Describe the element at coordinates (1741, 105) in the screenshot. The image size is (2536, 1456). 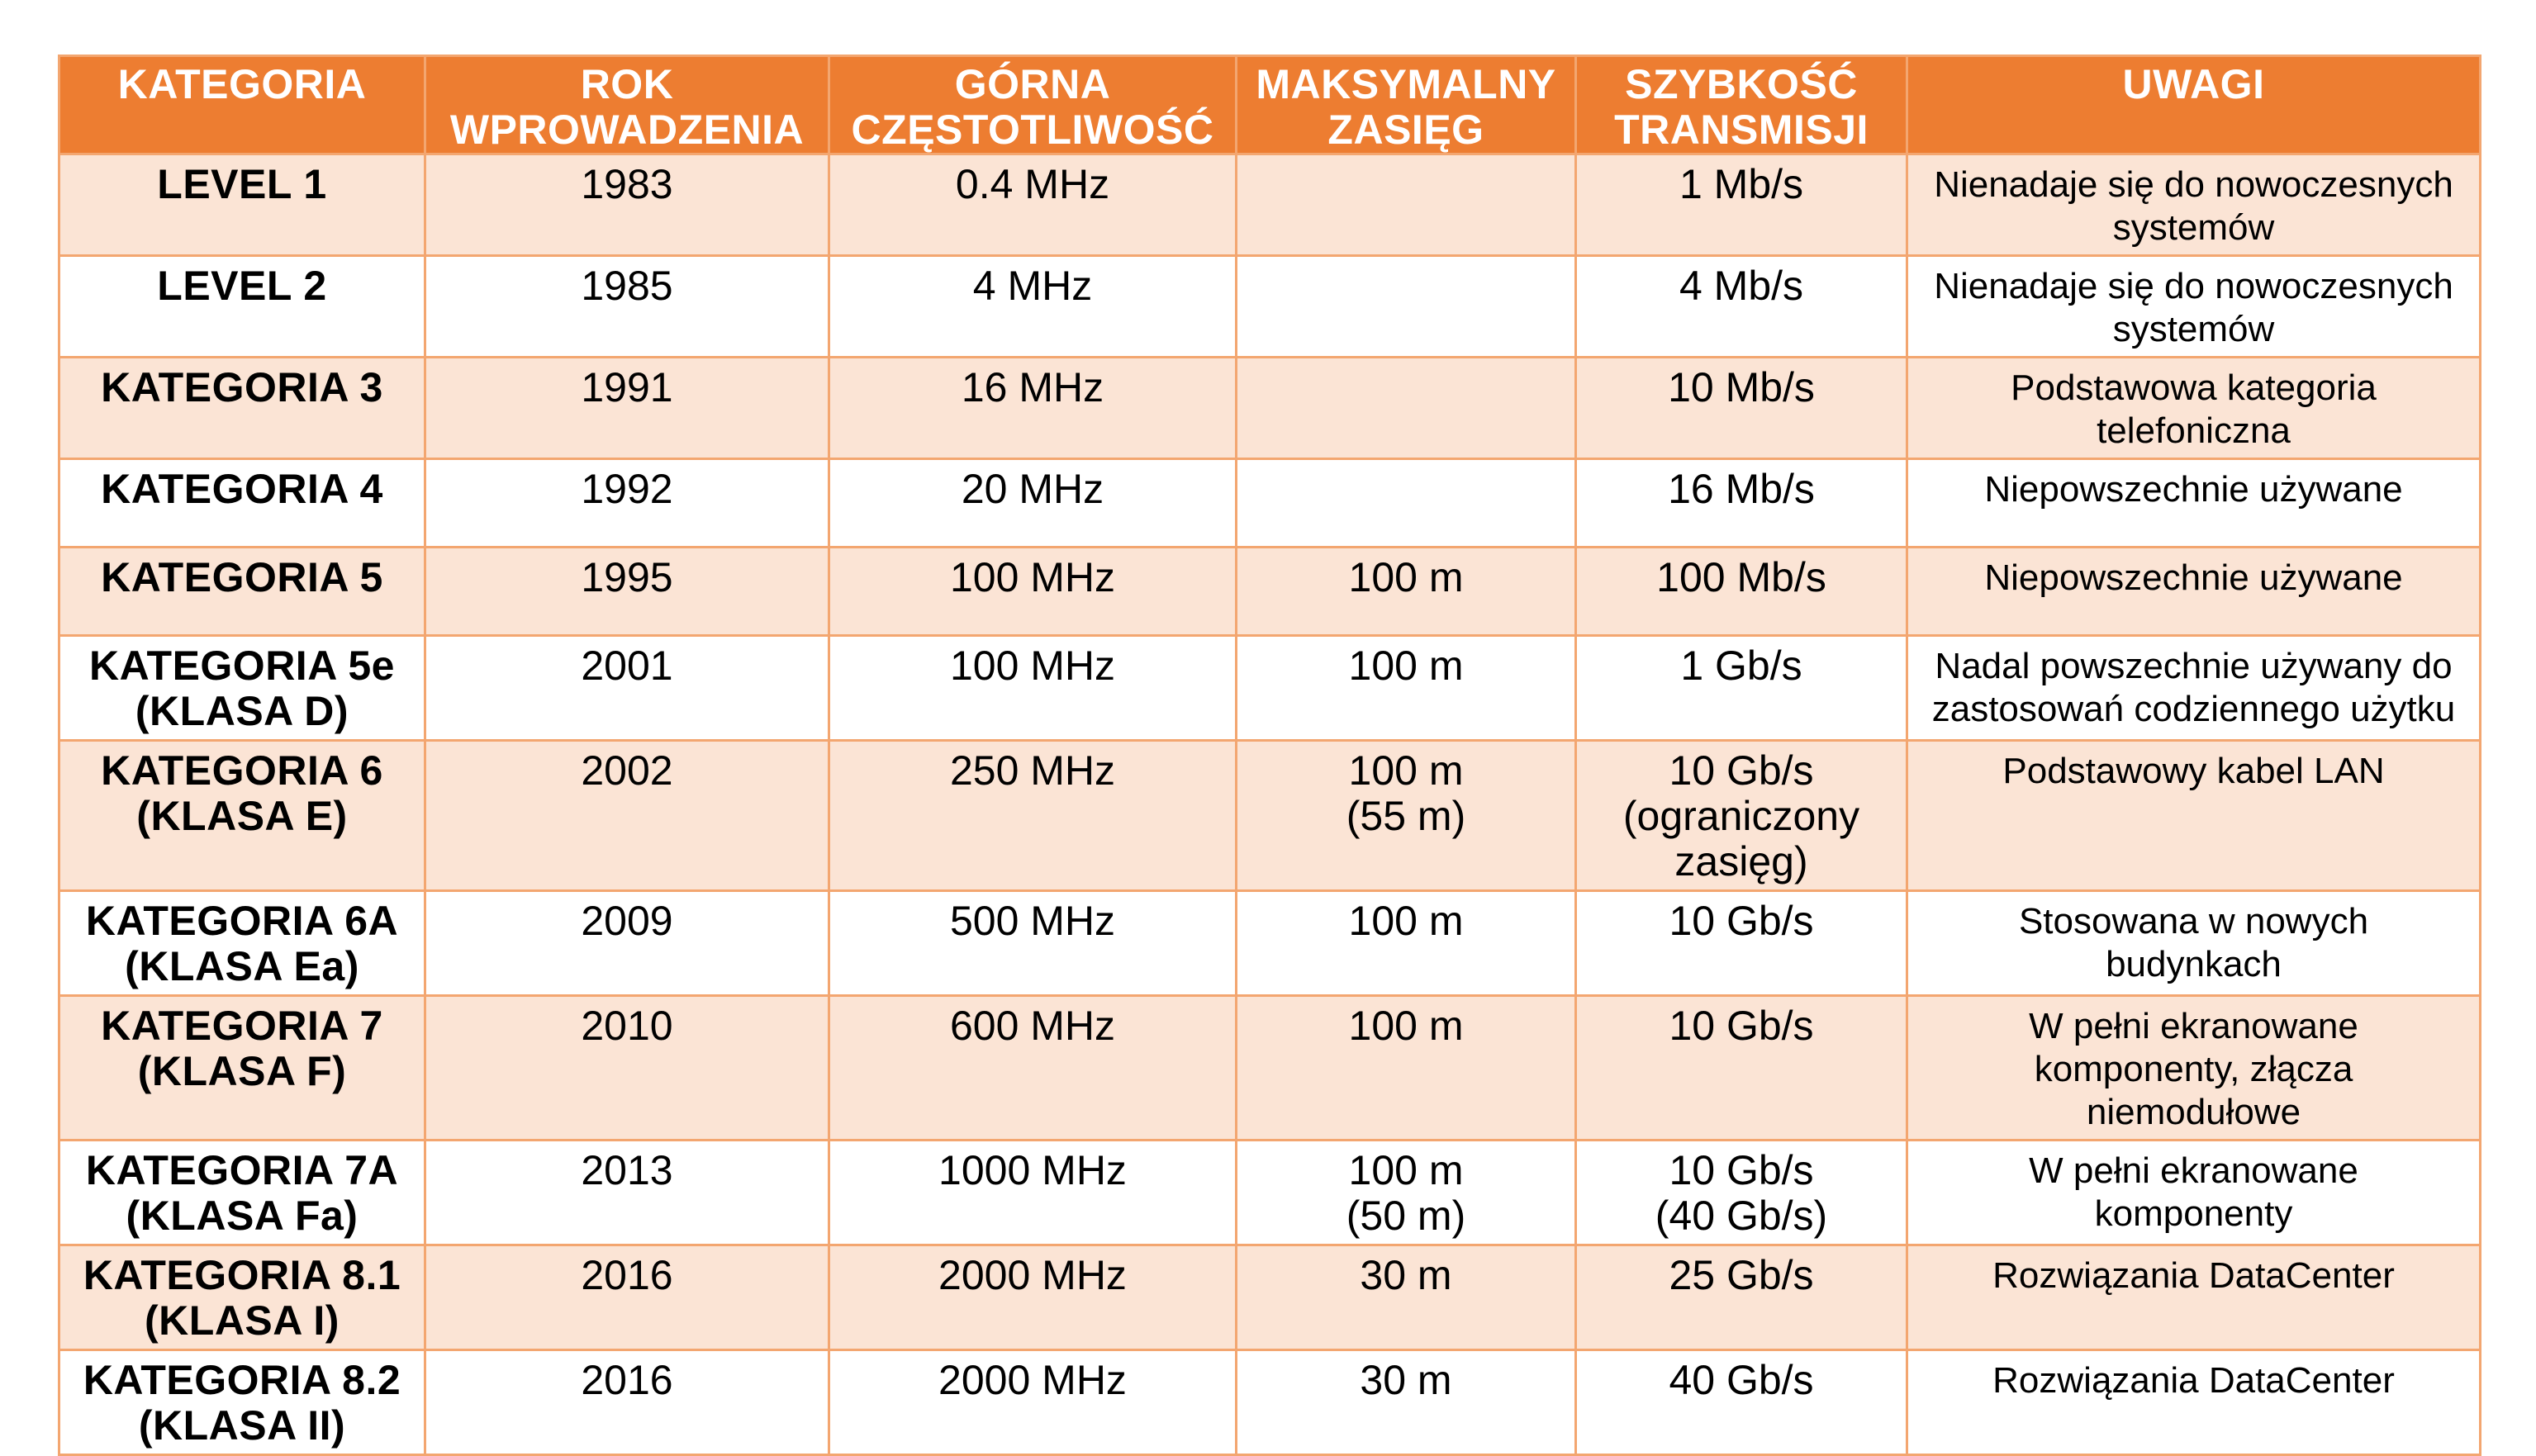
I see `header-szybkosc-transmisji: SZYBKOŚĆ TRANSMISJI` at that location.